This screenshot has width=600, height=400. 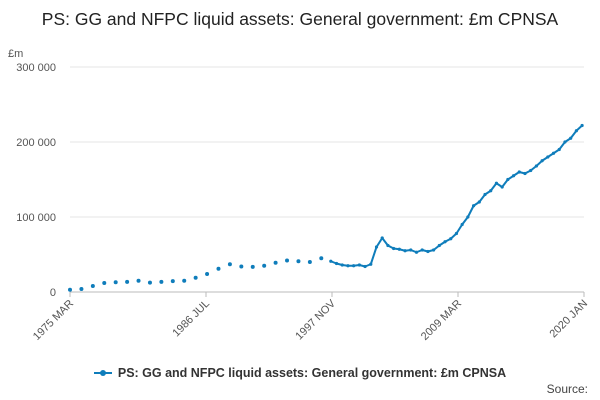 What do you see at coordinates (15, 54) in the screenshot?
I see `y-axis-unit-label: £m` at bounding box center [15, 54].